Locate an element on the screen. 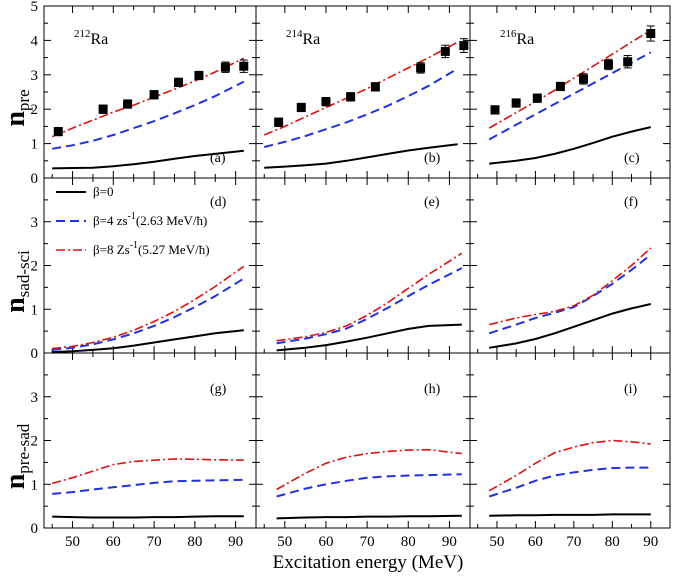 Image resolution: width=685 pixels, height=576 pixels. panel-g is located at coordinates (150, 440).